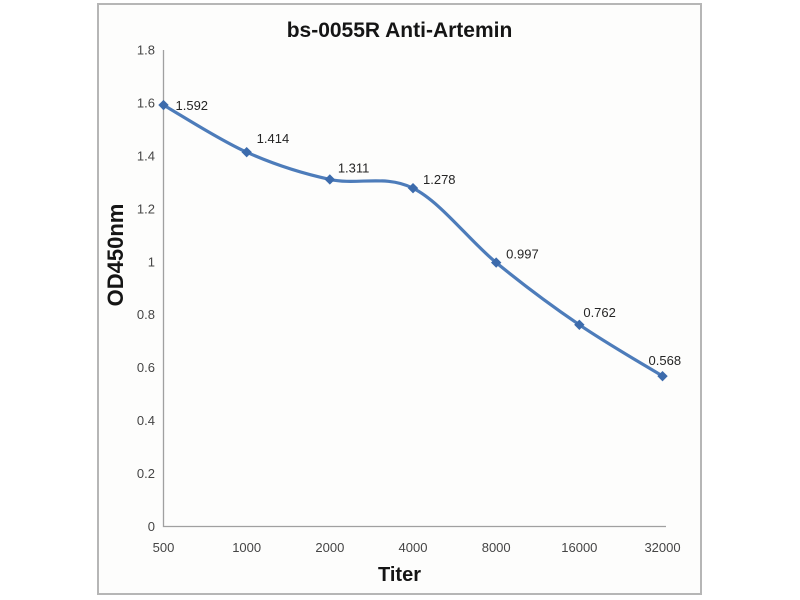 The image size is (800, 600). Describe the element at coordinates (151, 526) in the screenshot. I see `y-tick-label: 0` at that location.